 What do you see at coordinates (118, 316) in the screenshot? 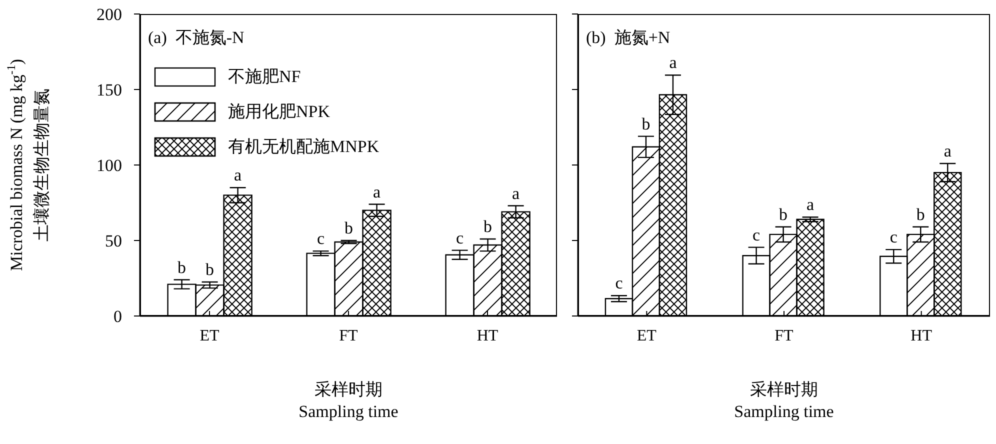
I see `y-tick-label: 0` at bounding box center [118, 316].